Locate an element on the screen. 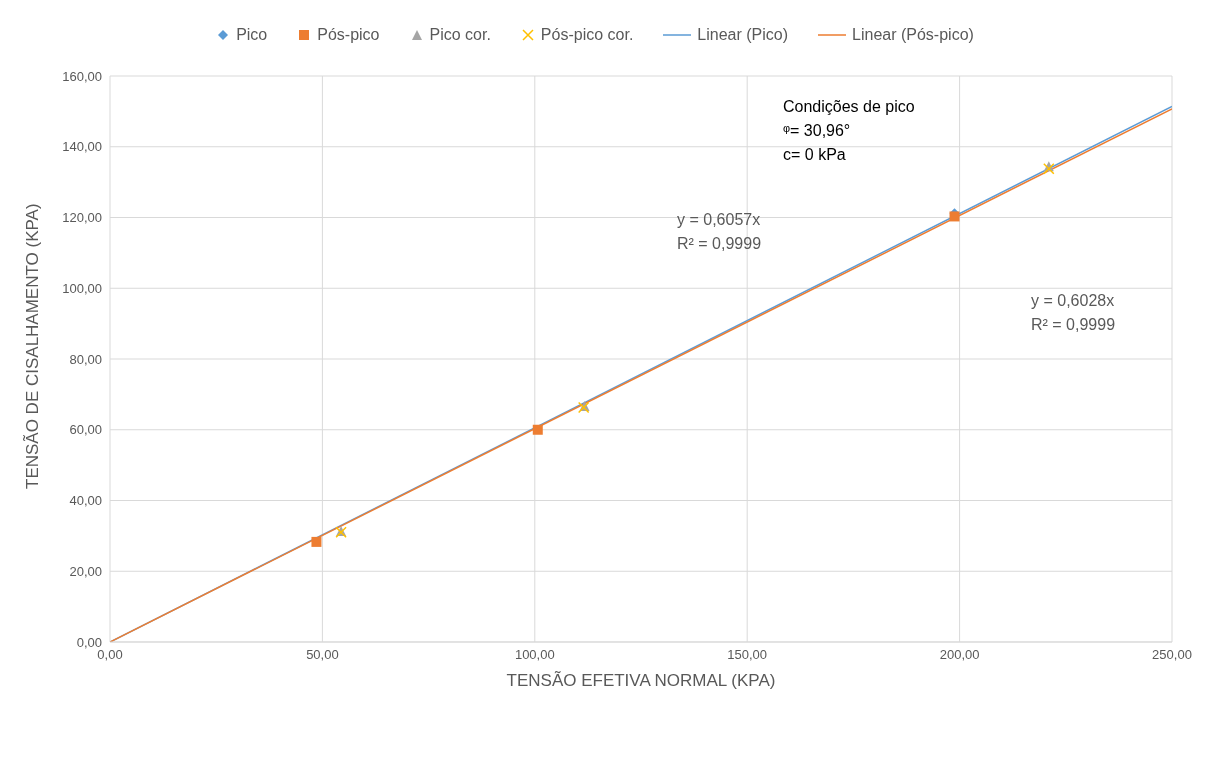 The width and height of the screenshot is (1206, 760). x-tick-label: 0,00 is located at coordinates (110, 655).